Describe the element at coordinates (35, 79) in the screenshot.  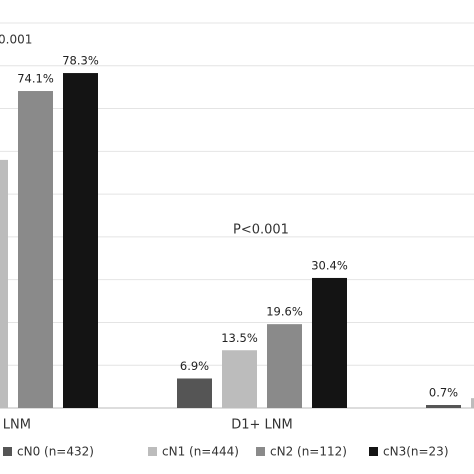
I see `value-label: 74.1%` at that location.